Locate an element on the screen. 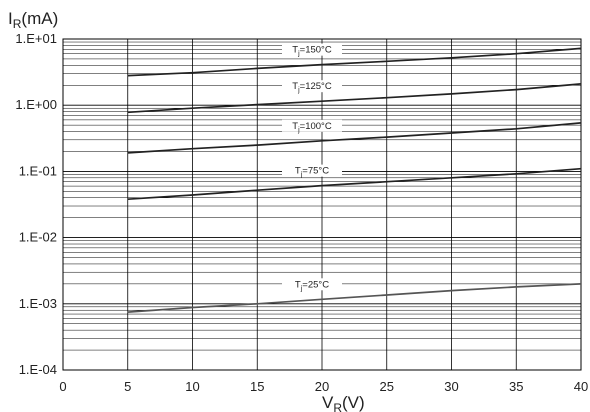 The height and width of the screenshot is (412, 590). y-tick-label: 1.E+01 is located at coordinates (36, 38).